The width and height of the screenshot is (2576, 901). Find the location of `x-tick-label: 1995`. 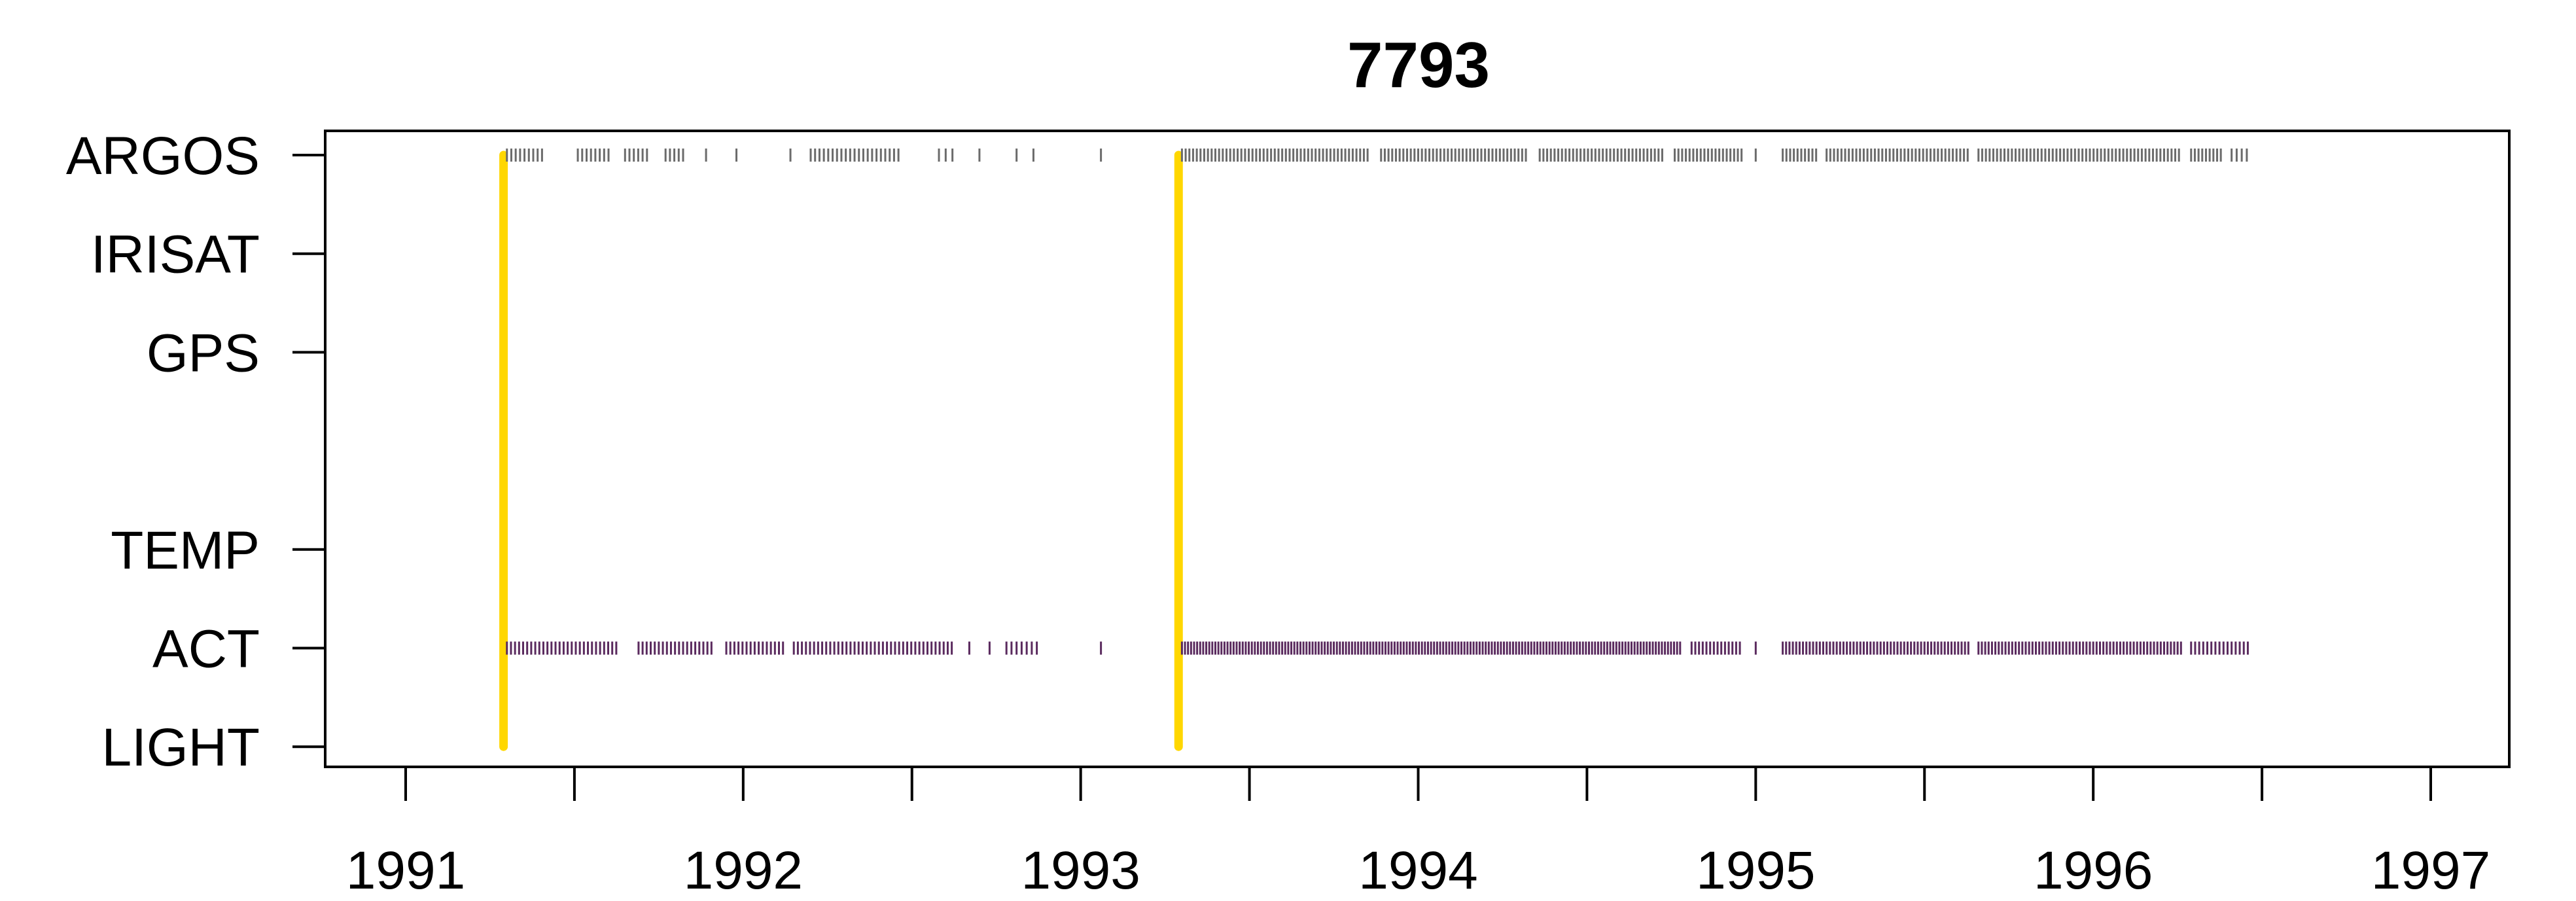

x-tick-label: 1995 is located at coordinates (1755, 871).